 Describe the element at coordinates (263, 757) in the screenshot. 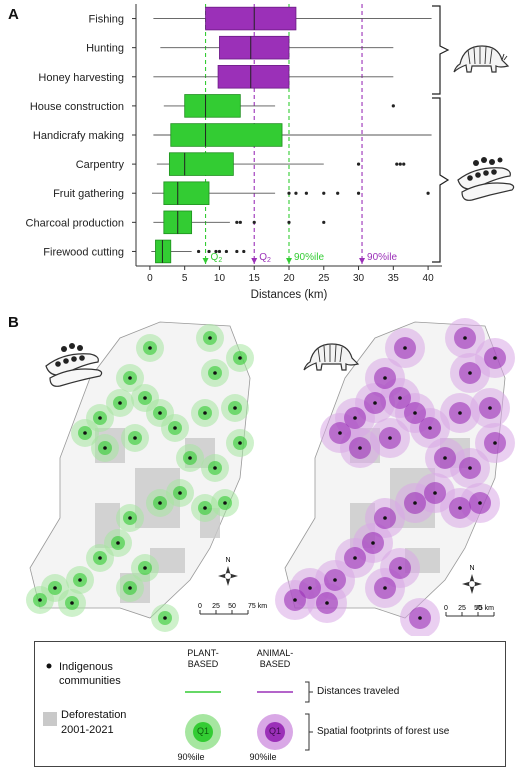

I see `animal-90ile-label: 90%ile` at that location.